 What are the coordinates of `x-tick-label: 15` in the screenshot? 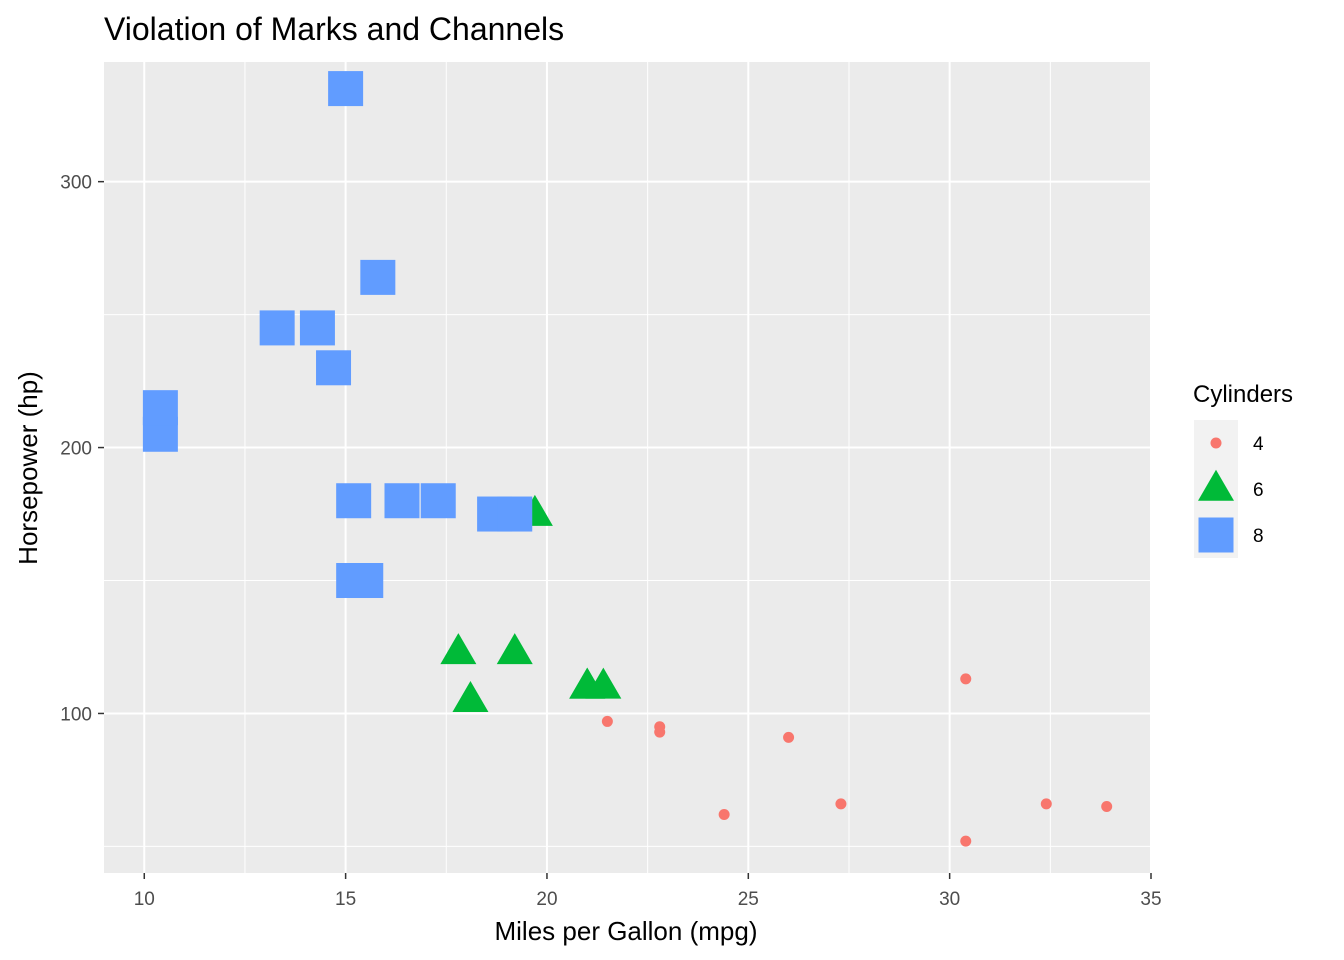 It's located at (345, 899).